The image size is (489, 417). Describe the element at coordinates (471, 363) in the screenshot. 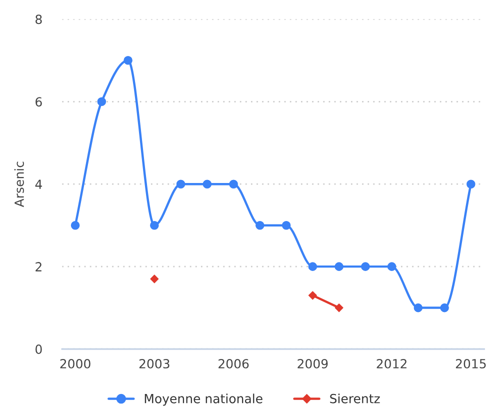

I see `x-tick-label: 2015` at that location.